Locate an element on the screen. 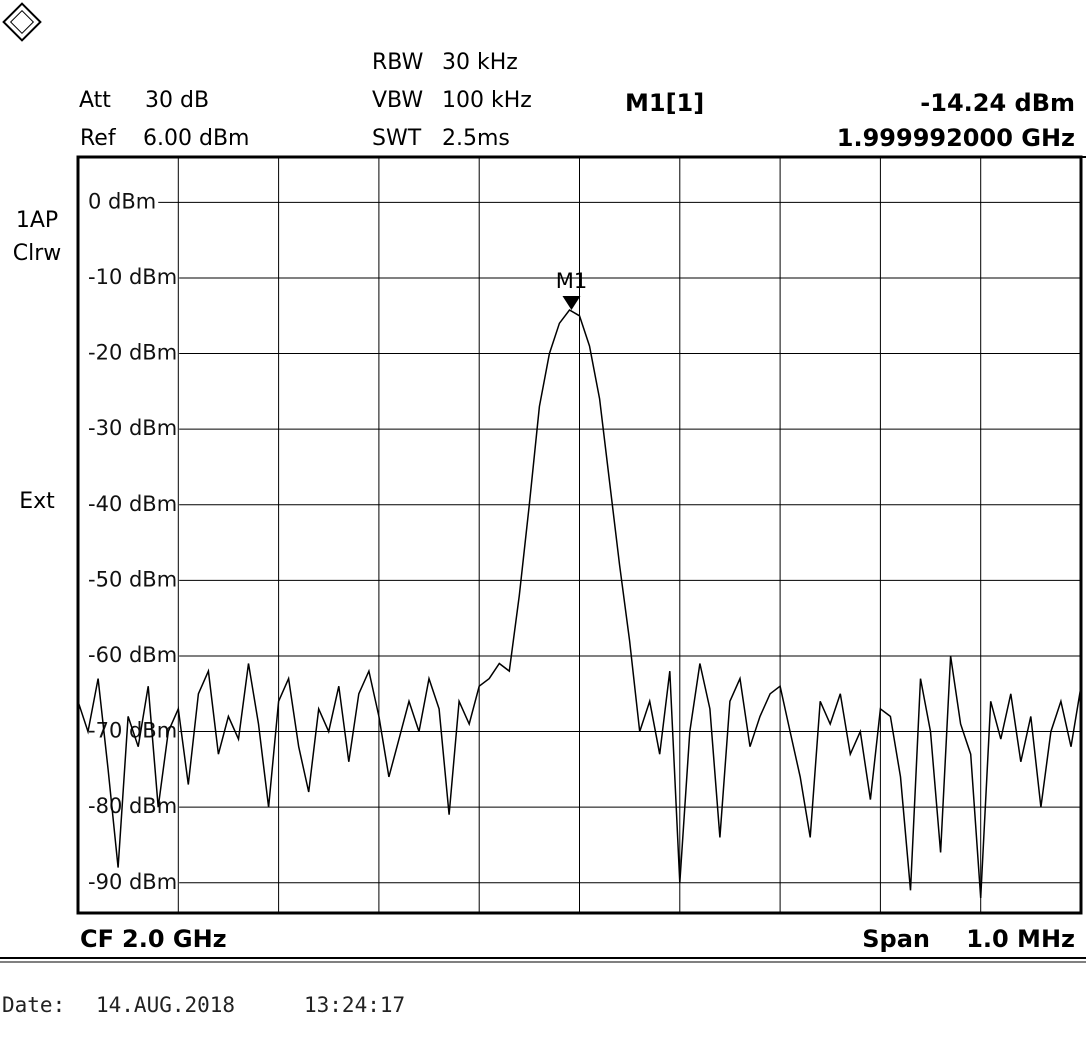 This screenshot has width=1086, height=1054. time-value: 13:24:17 is located at coordinates (354, 1005).